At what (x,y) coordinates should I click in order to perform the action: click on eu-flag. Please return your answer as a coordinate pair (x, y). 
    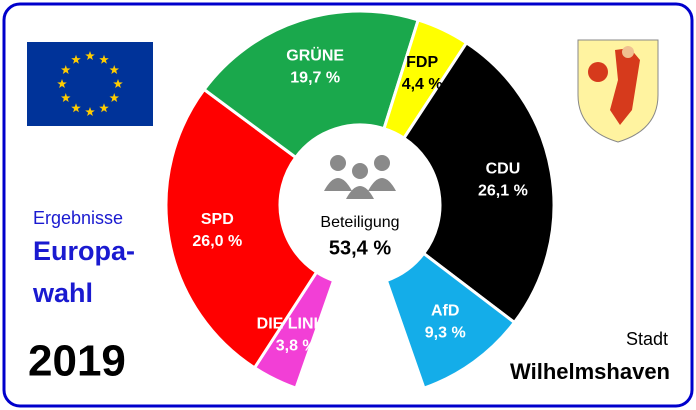
    Looking at the image, I should click on (90, 84).